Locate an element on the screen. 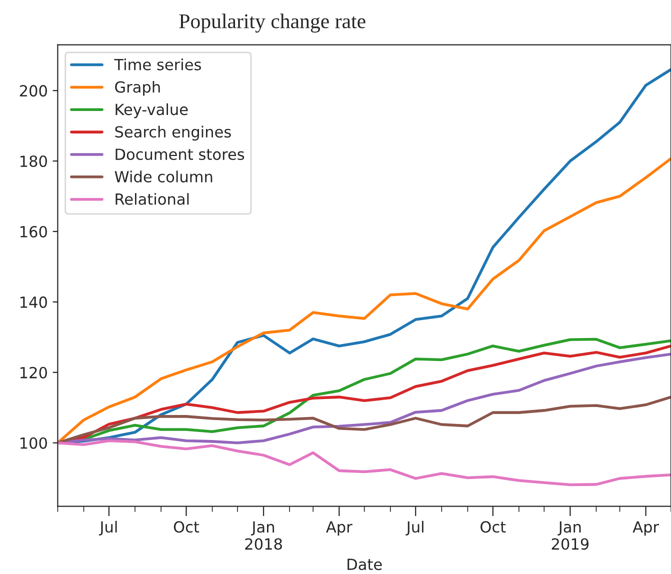 This screenshot has height=574, width=671. legend-label: Graph is located at coordinates (137, 88).